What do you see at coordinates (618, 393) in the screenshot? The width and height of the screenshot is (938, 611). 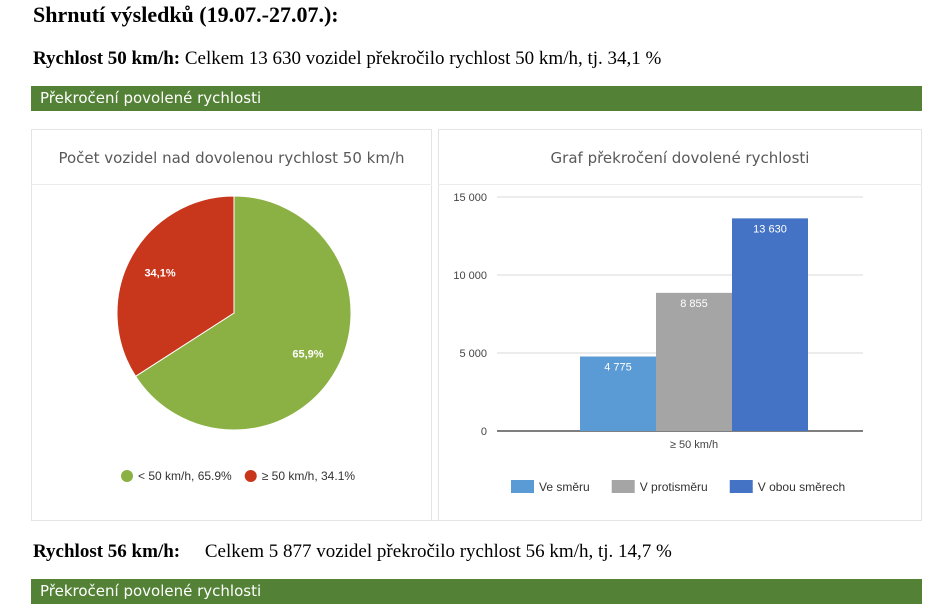 I see `bar-ve-sm-ru` at bounding box center [618, 393].